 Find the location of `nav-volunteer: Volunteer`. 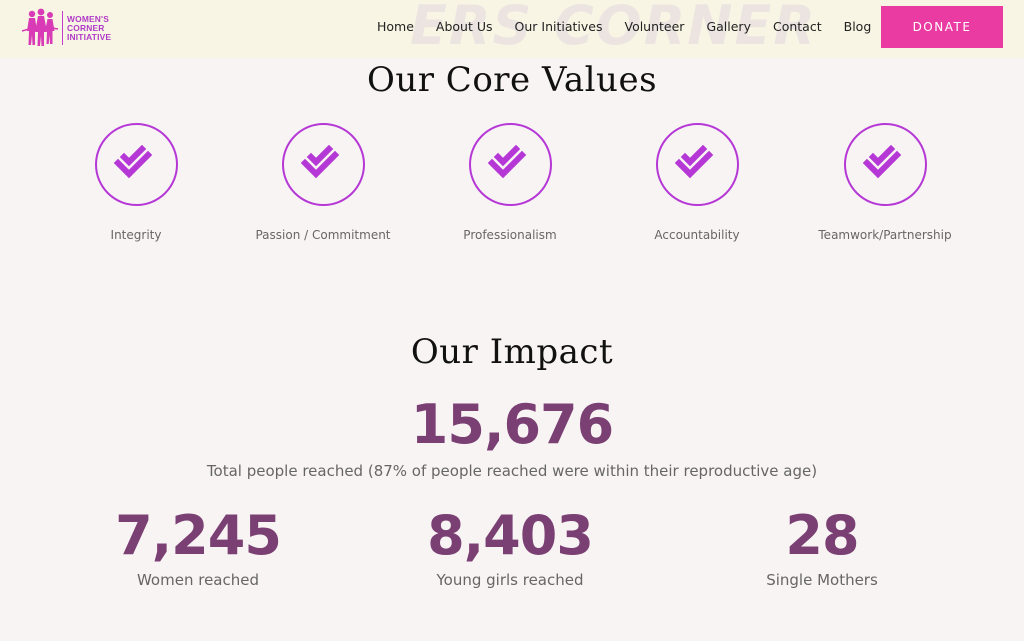

nav-volunteer: Volunteer is located at coordinates (654, 26).